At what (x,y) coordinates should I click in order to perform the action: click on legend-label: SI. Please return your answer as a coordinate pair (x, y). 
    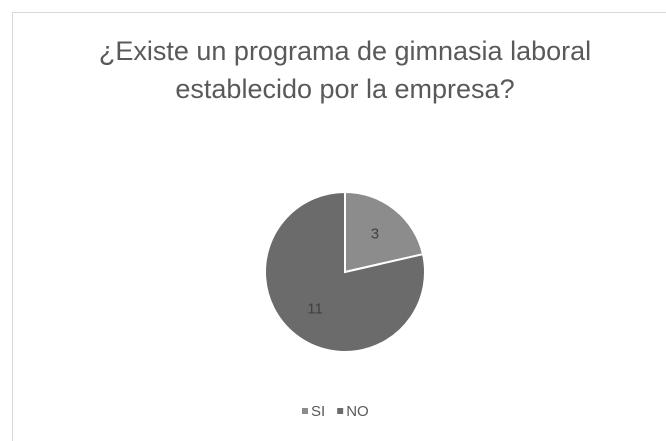
    Looking at the image, I should click on (318, 411).